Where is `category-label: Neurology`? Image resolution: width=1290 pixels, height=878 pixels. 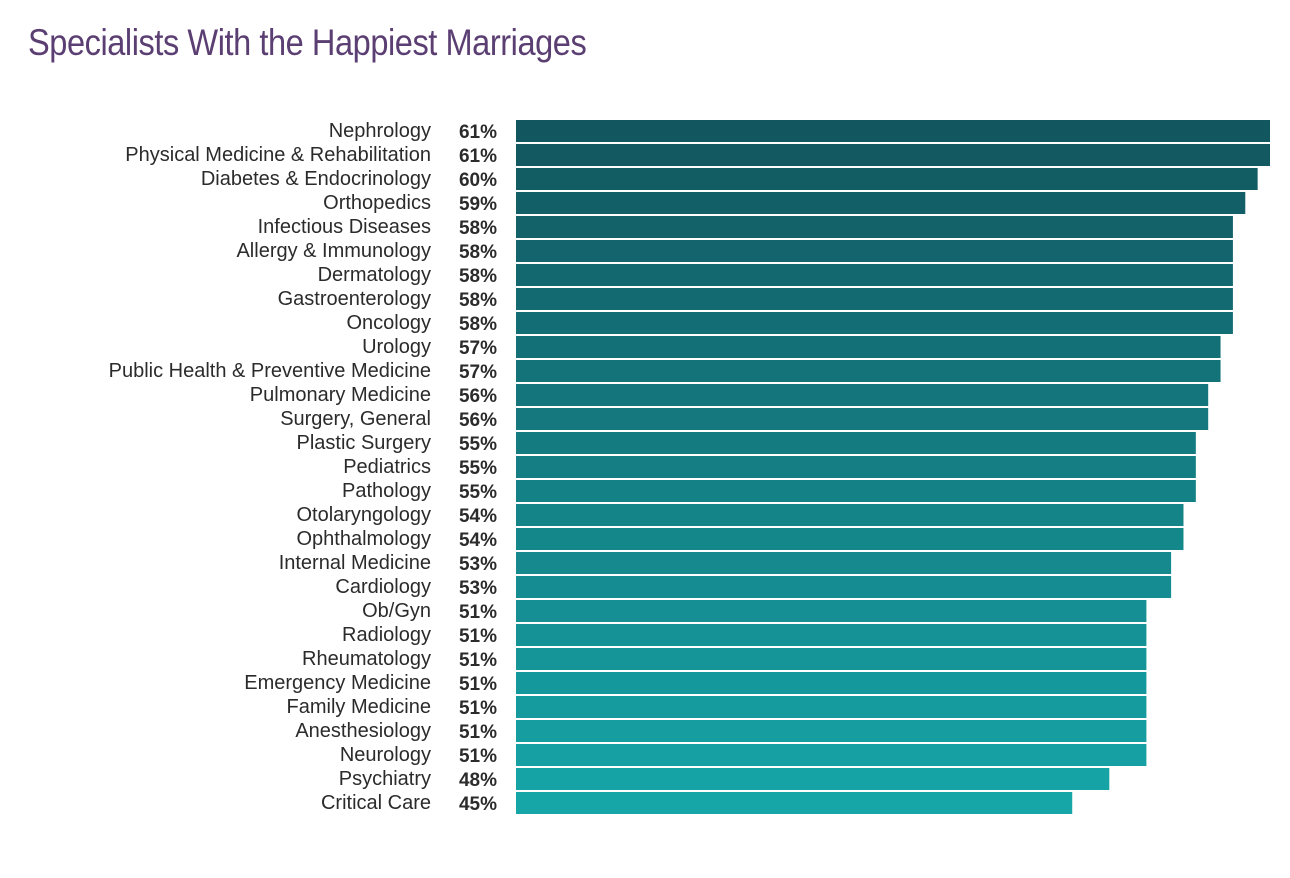
category-label: Neurology is located at coordinates (385, 755).